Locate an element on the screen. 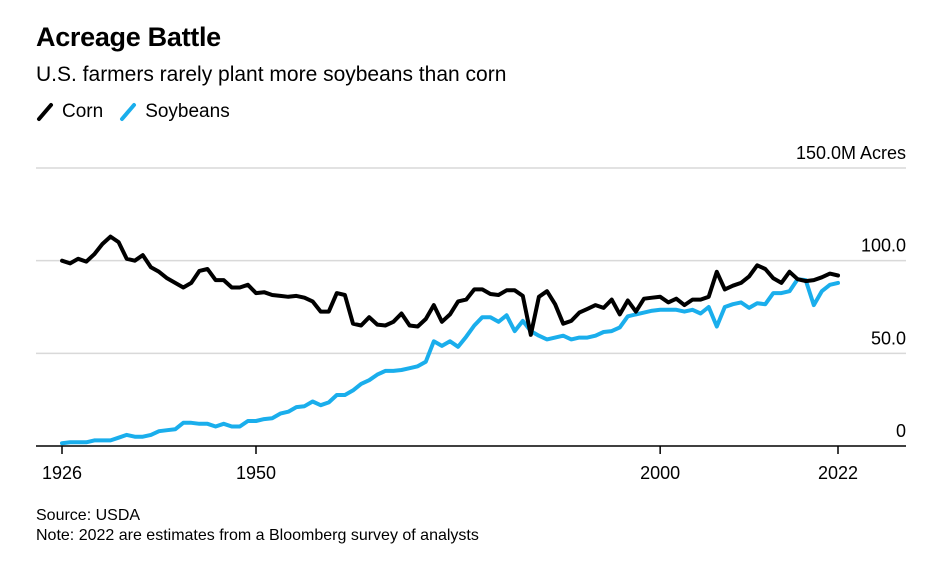 This screenshot has height=569, width=944. chart-title: Acreage Battle is located at coordinates (128, 37).